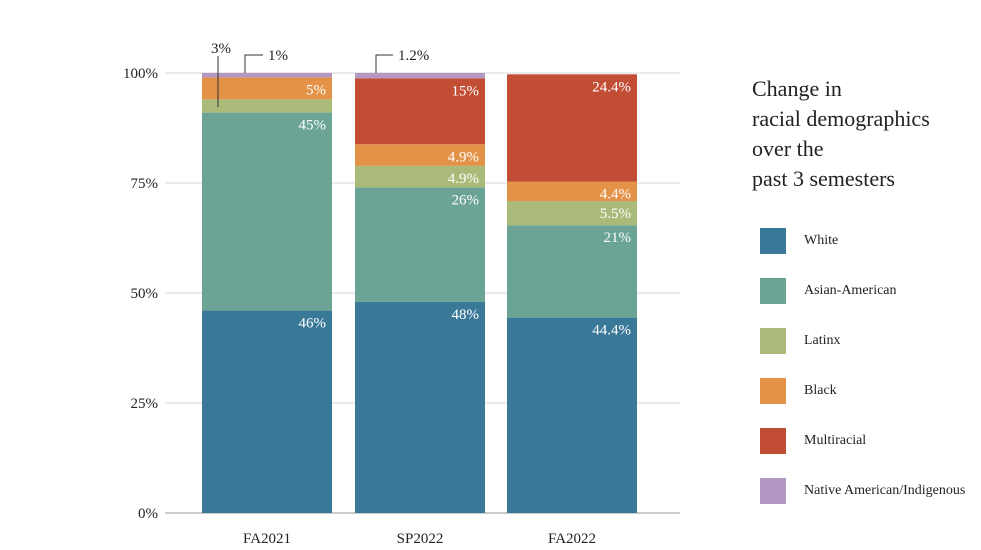 This screenshot has height=550, width=981. I want to click on legend-item: White, so click(864, 241).